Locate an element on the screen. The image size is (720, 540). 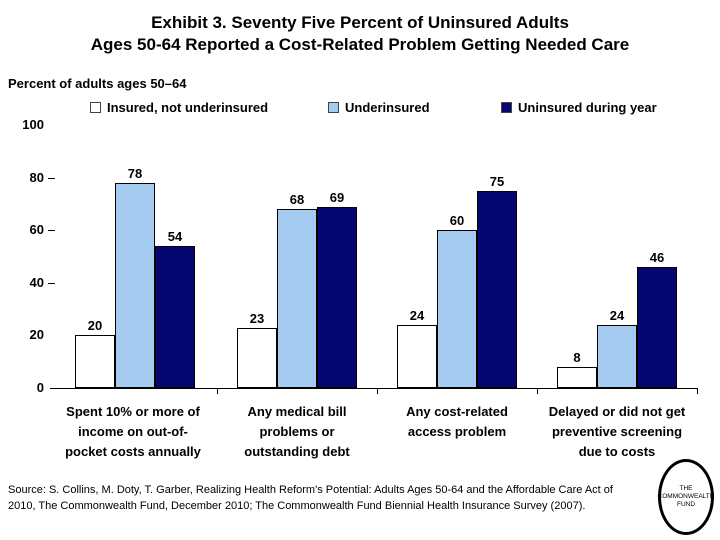
x-axis-line is located at coordinates (374, 388).